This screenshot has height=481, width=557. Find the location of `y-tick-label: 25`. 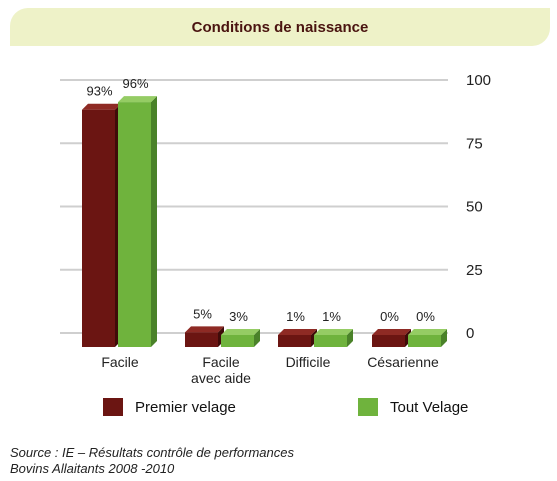

y-tick-label: 25 is located at coordinates (474, 270).